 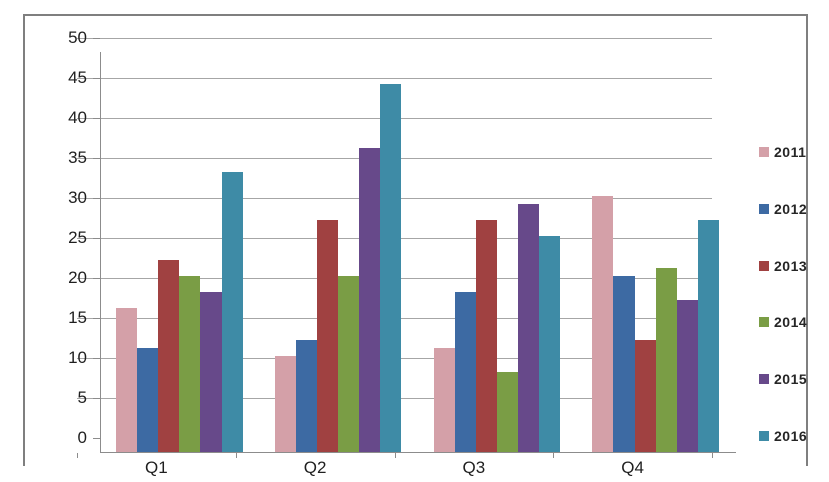 What do you see at coordinates (486, 336) in the screenshot?
I see `bar-2013-Q3` at bounding box center [486, 336].